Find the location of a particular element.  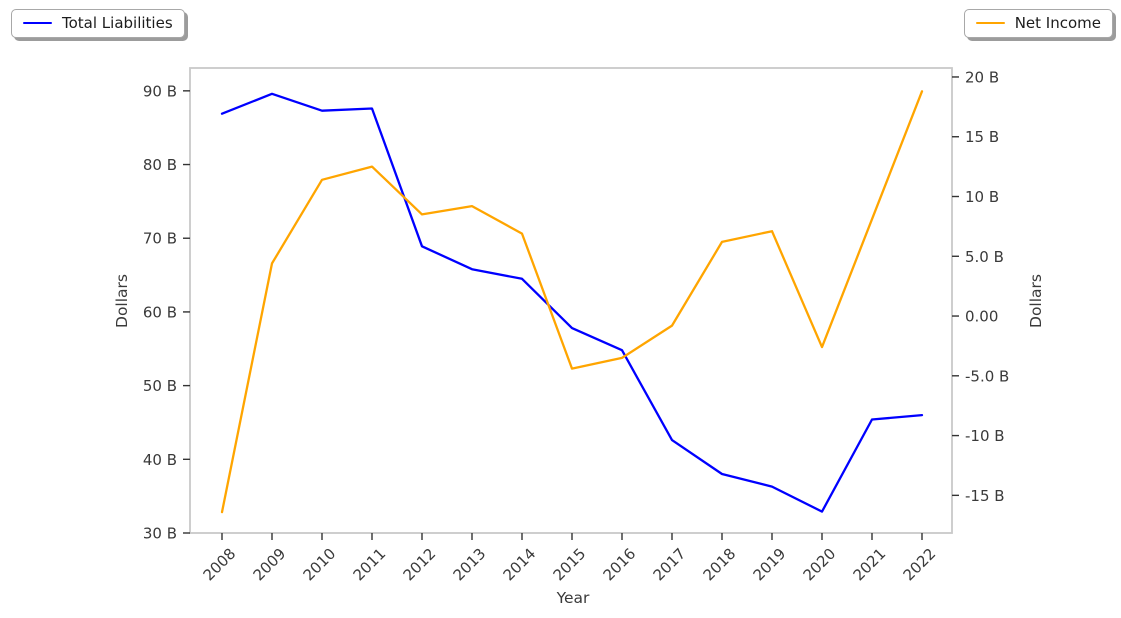

left-axis-tick-label: 50 B is located at coordinates (160, 386).